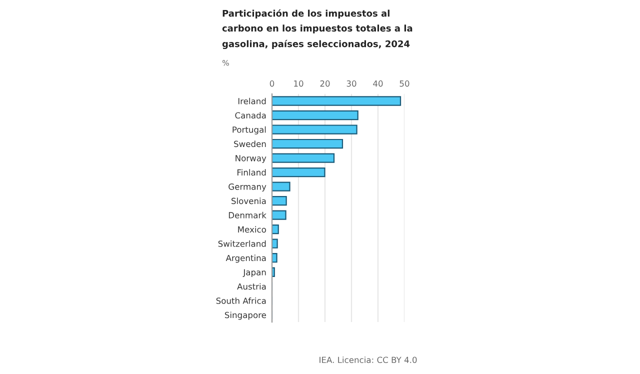 Image resolution: width=640 pixels, height=374 pixels. I want to click on y-tick-label: Canada, so click(250, 115).